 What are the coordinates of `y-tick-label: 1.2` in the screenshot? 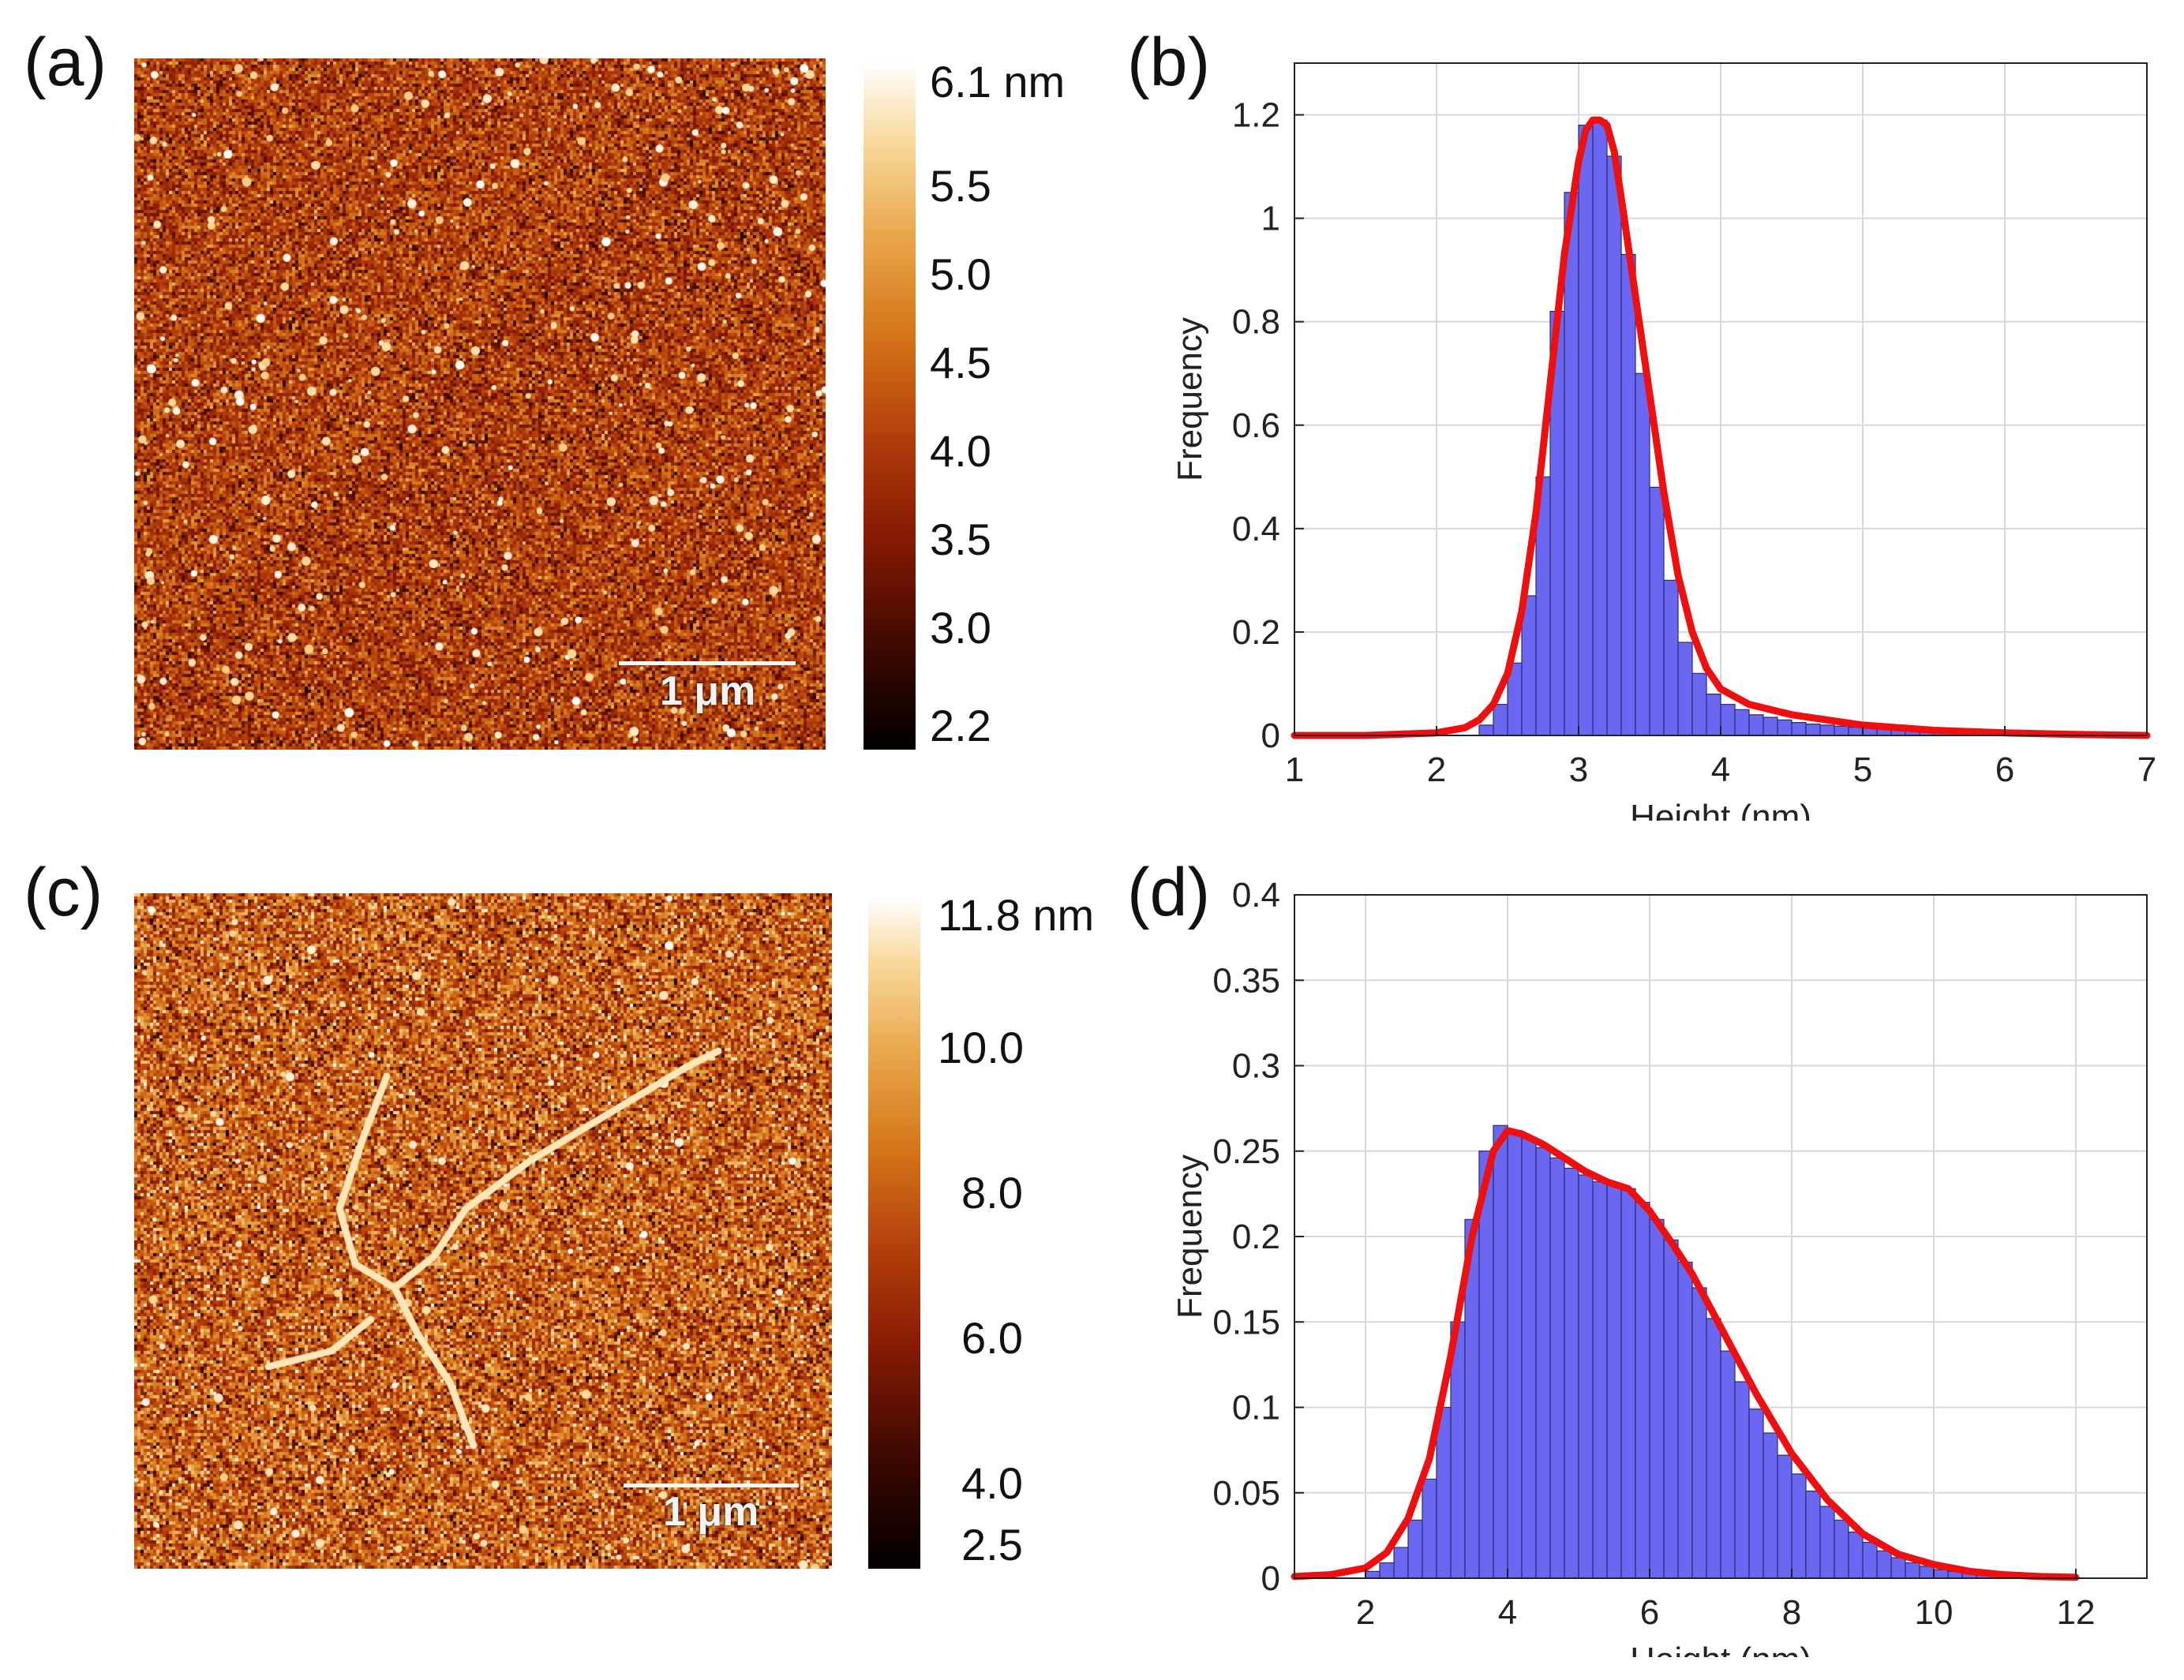 It's located at (1256, 116).